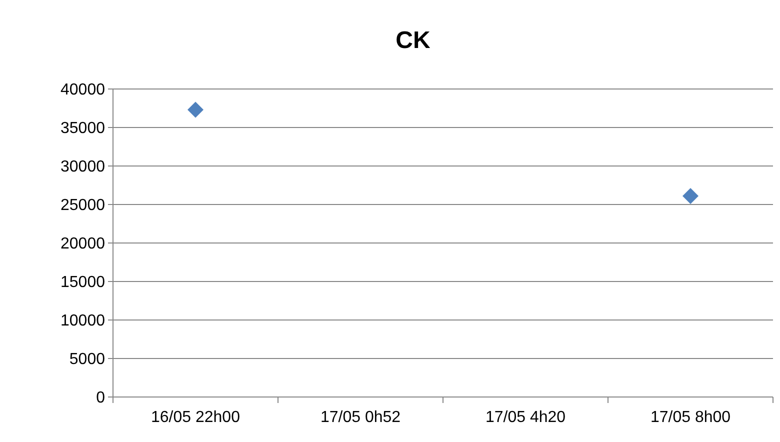 The width and height of the screenshot is (780, 442). What do you see at coordinates (87, 359) in the screenshot?
I see `y-tick-label: 5000` at bounding box center [87, 359].